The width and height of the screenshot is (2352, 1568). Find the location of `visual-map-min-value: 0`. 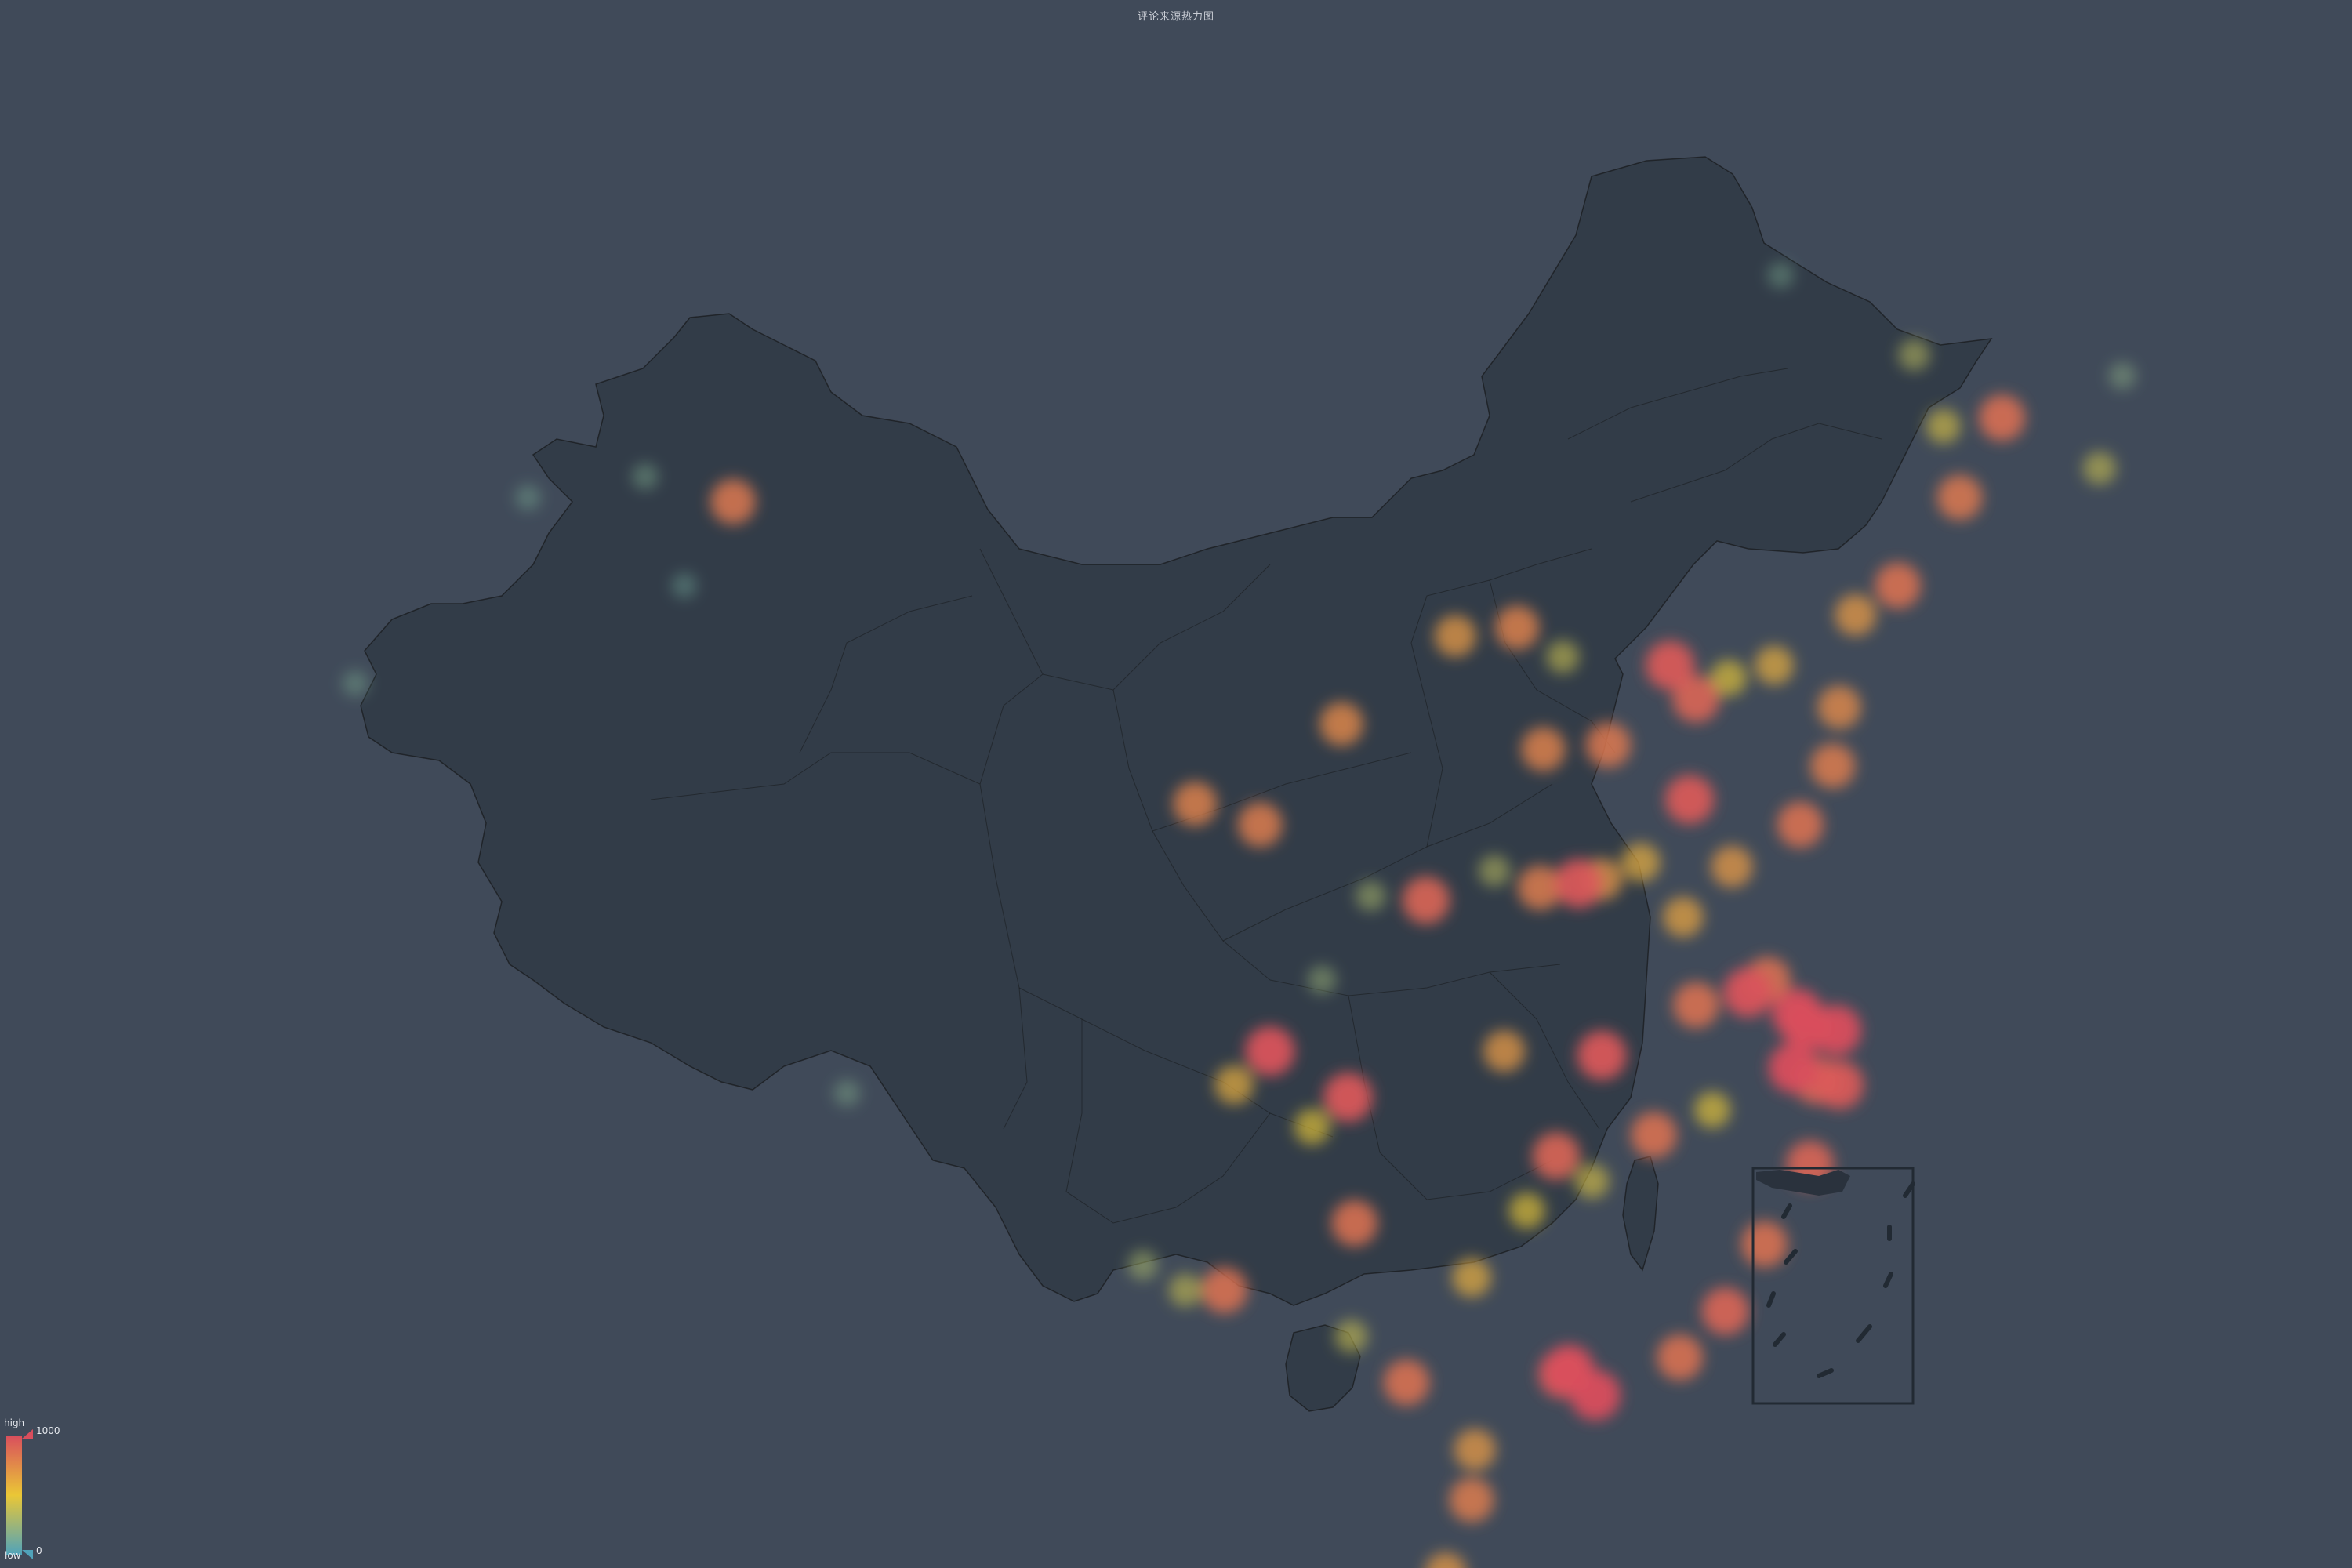

visual-map-min-value: 0 is located at coordinates (39, 1550).